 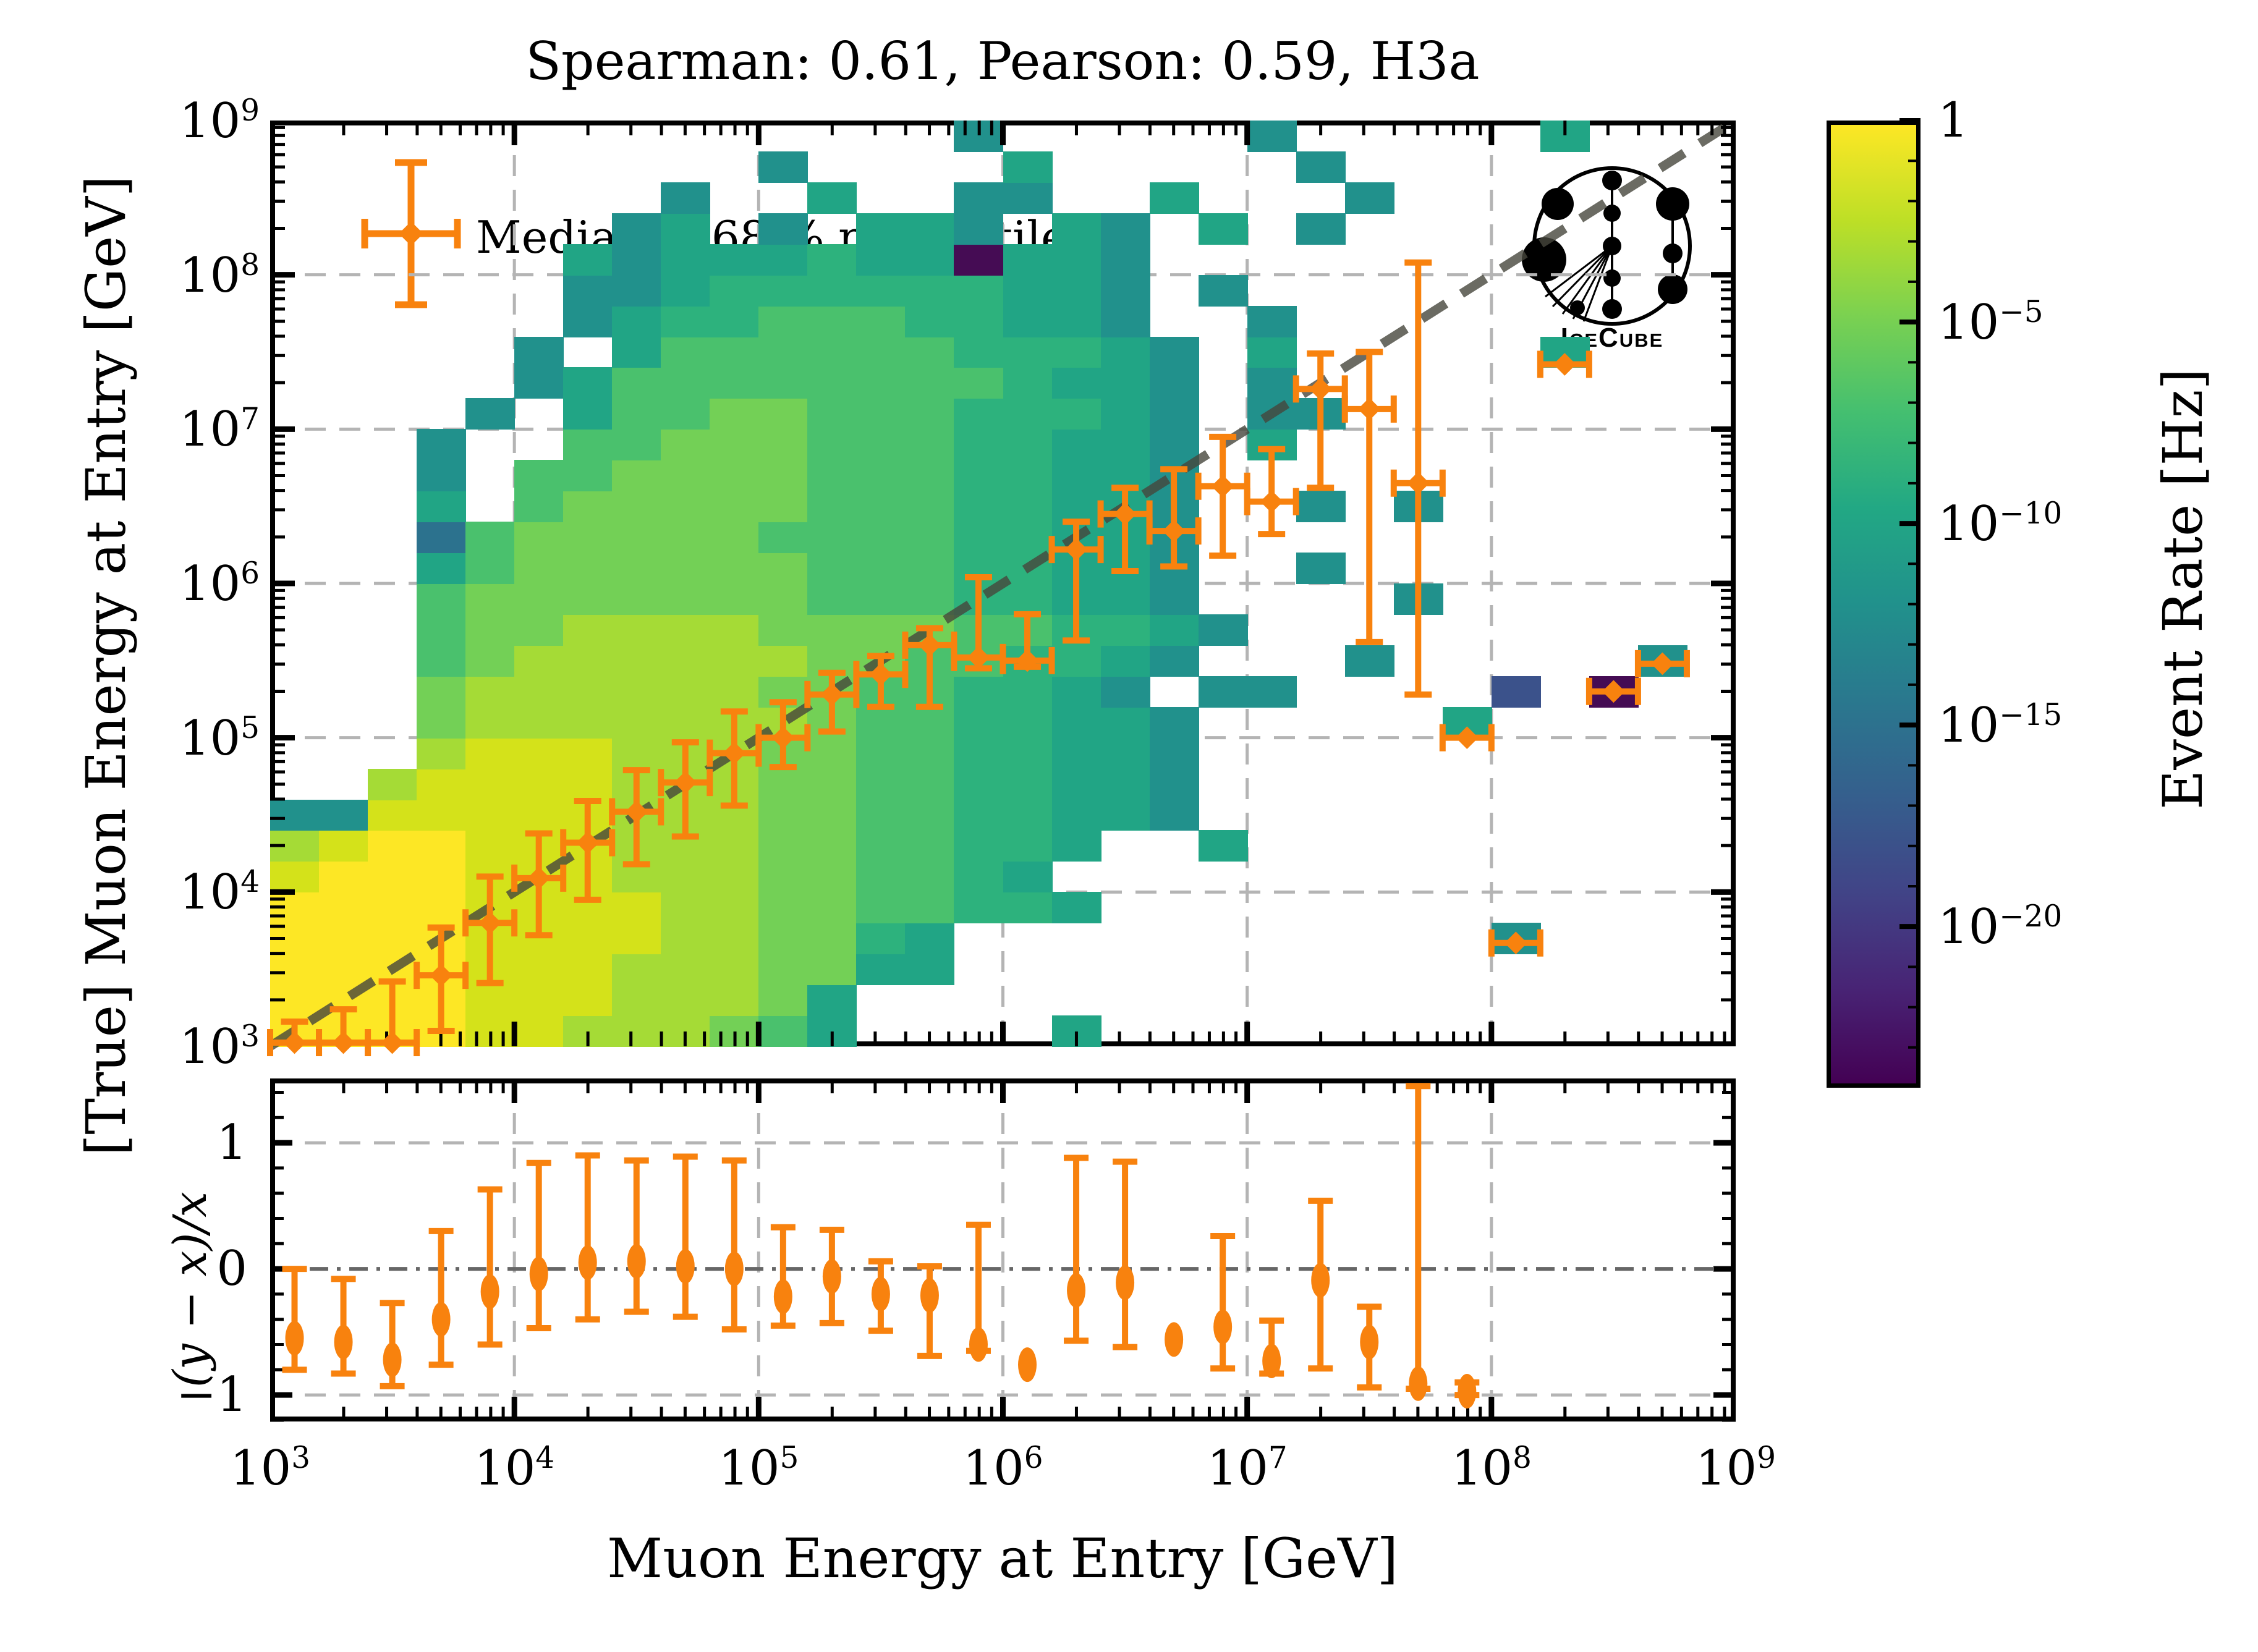 I want to click on y-tick-label: 109, so click(x=219, y=121).